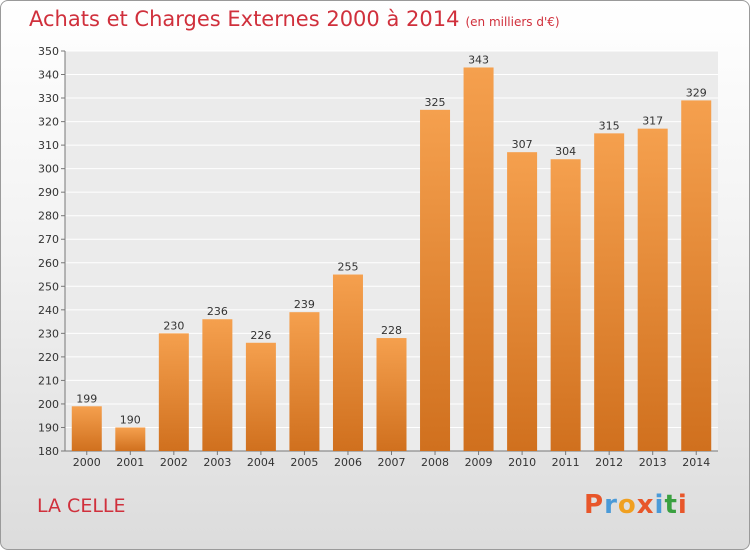 The height and width of the screenshot is (550, 750). What do you see at coordinates (261, 462) in the screenshot?
I see `x-tick-label-2004: 2004` at bounding box center [261, 462].